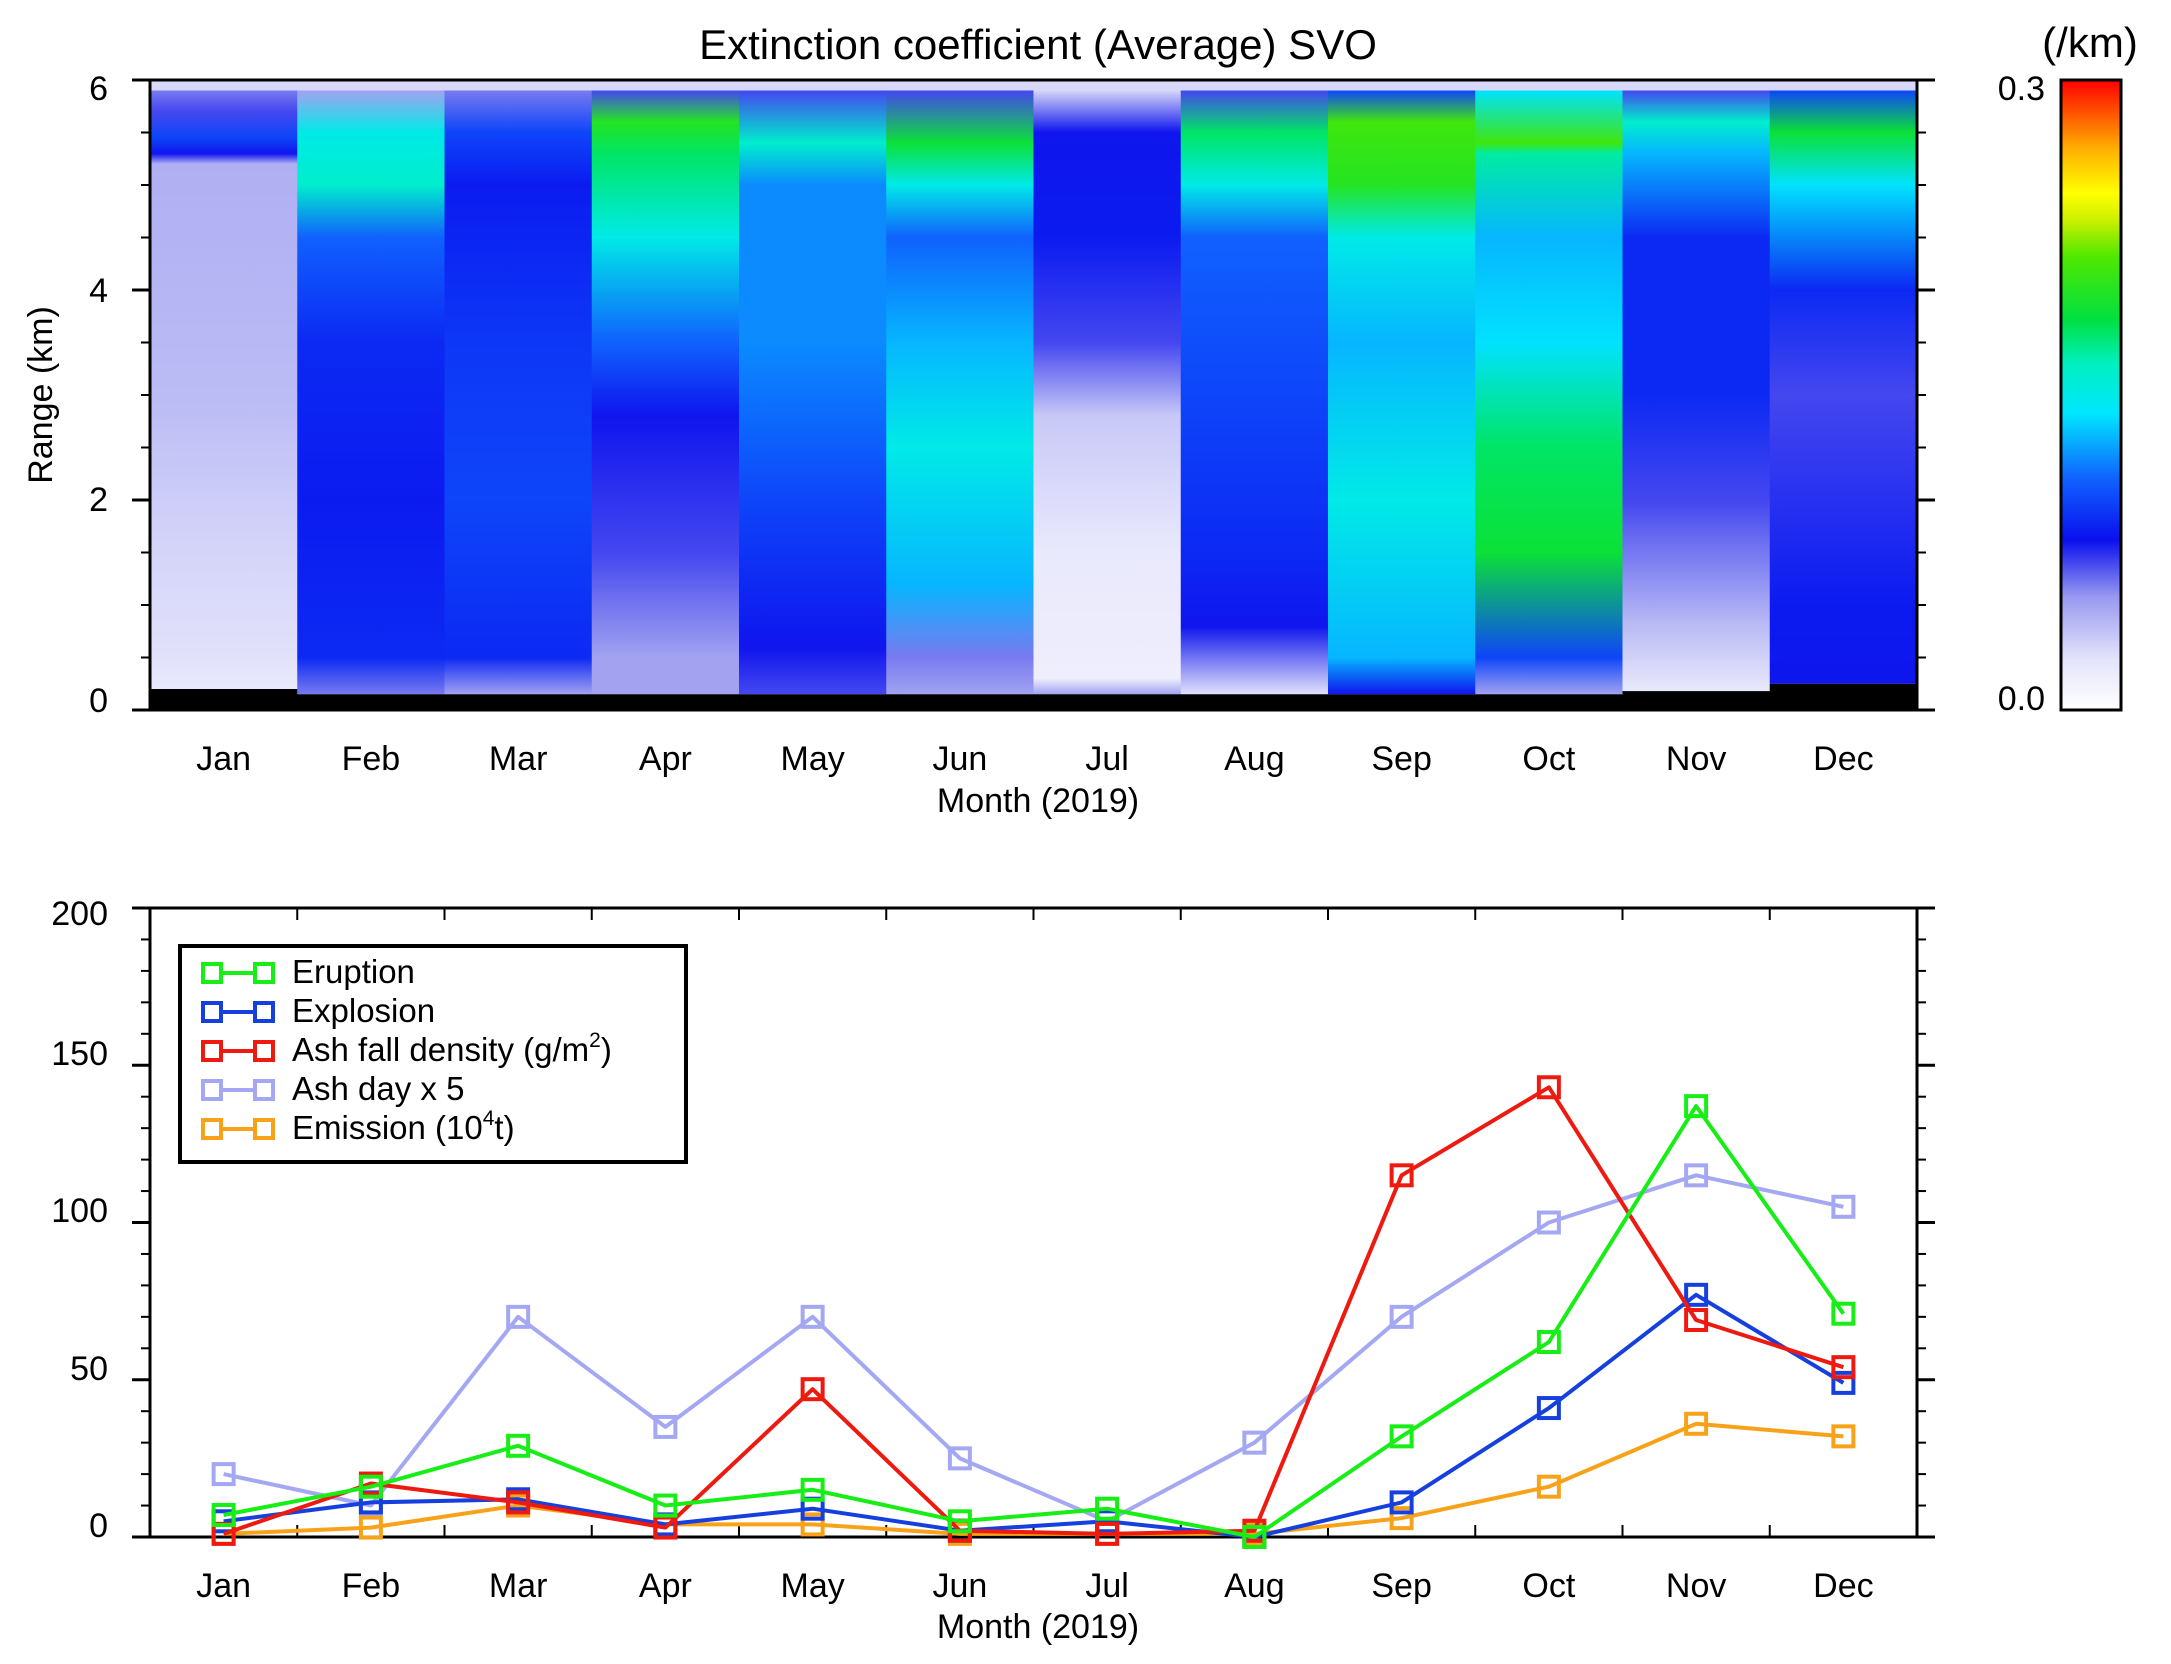 The width and height of the screenshot is (2171, 1664). I want to click on legend-marker-emission, so click(212, 1129).